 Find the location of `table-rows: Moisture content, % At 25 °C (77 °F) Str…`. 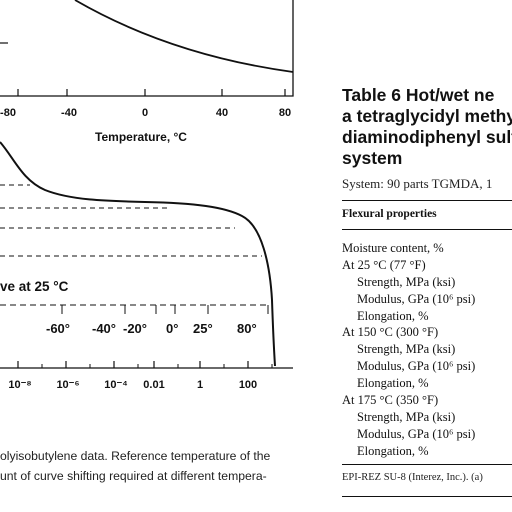

table-rows: Moisture content, % At 25 °C (77 °F) Str… is located at coordinates (408, 350).